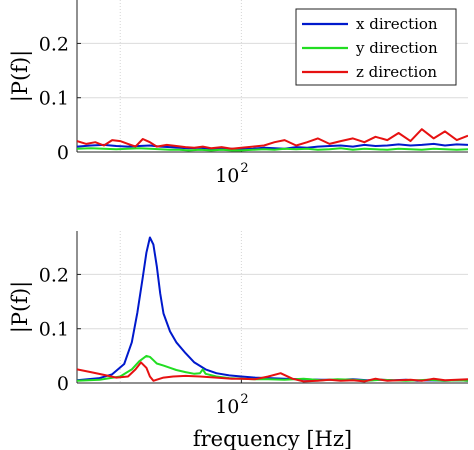 This screenshot has width=474, height=450. What do you see at coordinates (396, 48) in the screenshot?
I see `legend-label: y direction` at bounding box center [396, 48].